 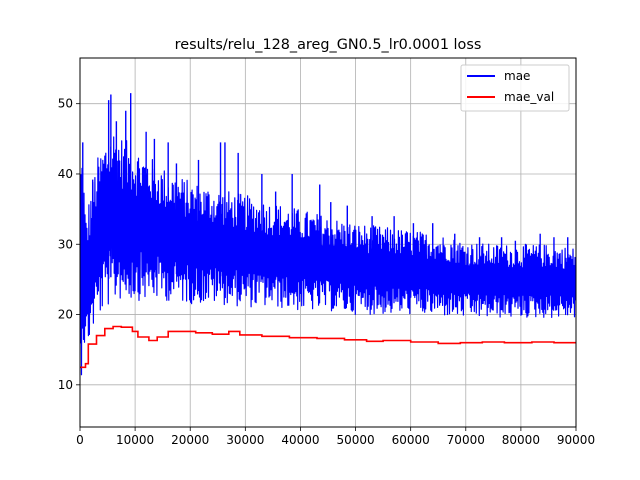 I want to click on legend: mae mae_val, so click(x=515, y=88).